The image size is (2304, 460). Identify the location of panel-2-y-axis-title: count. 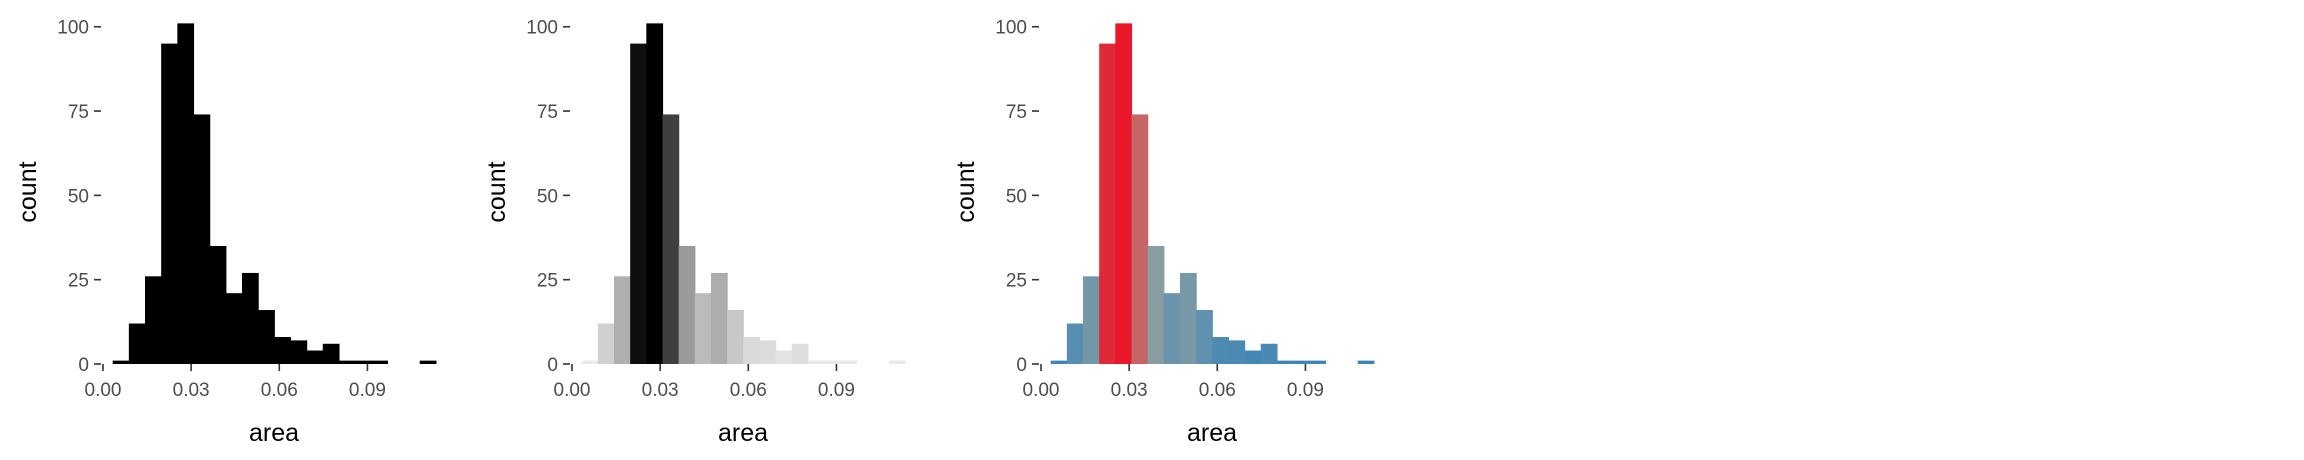
(497, 191).